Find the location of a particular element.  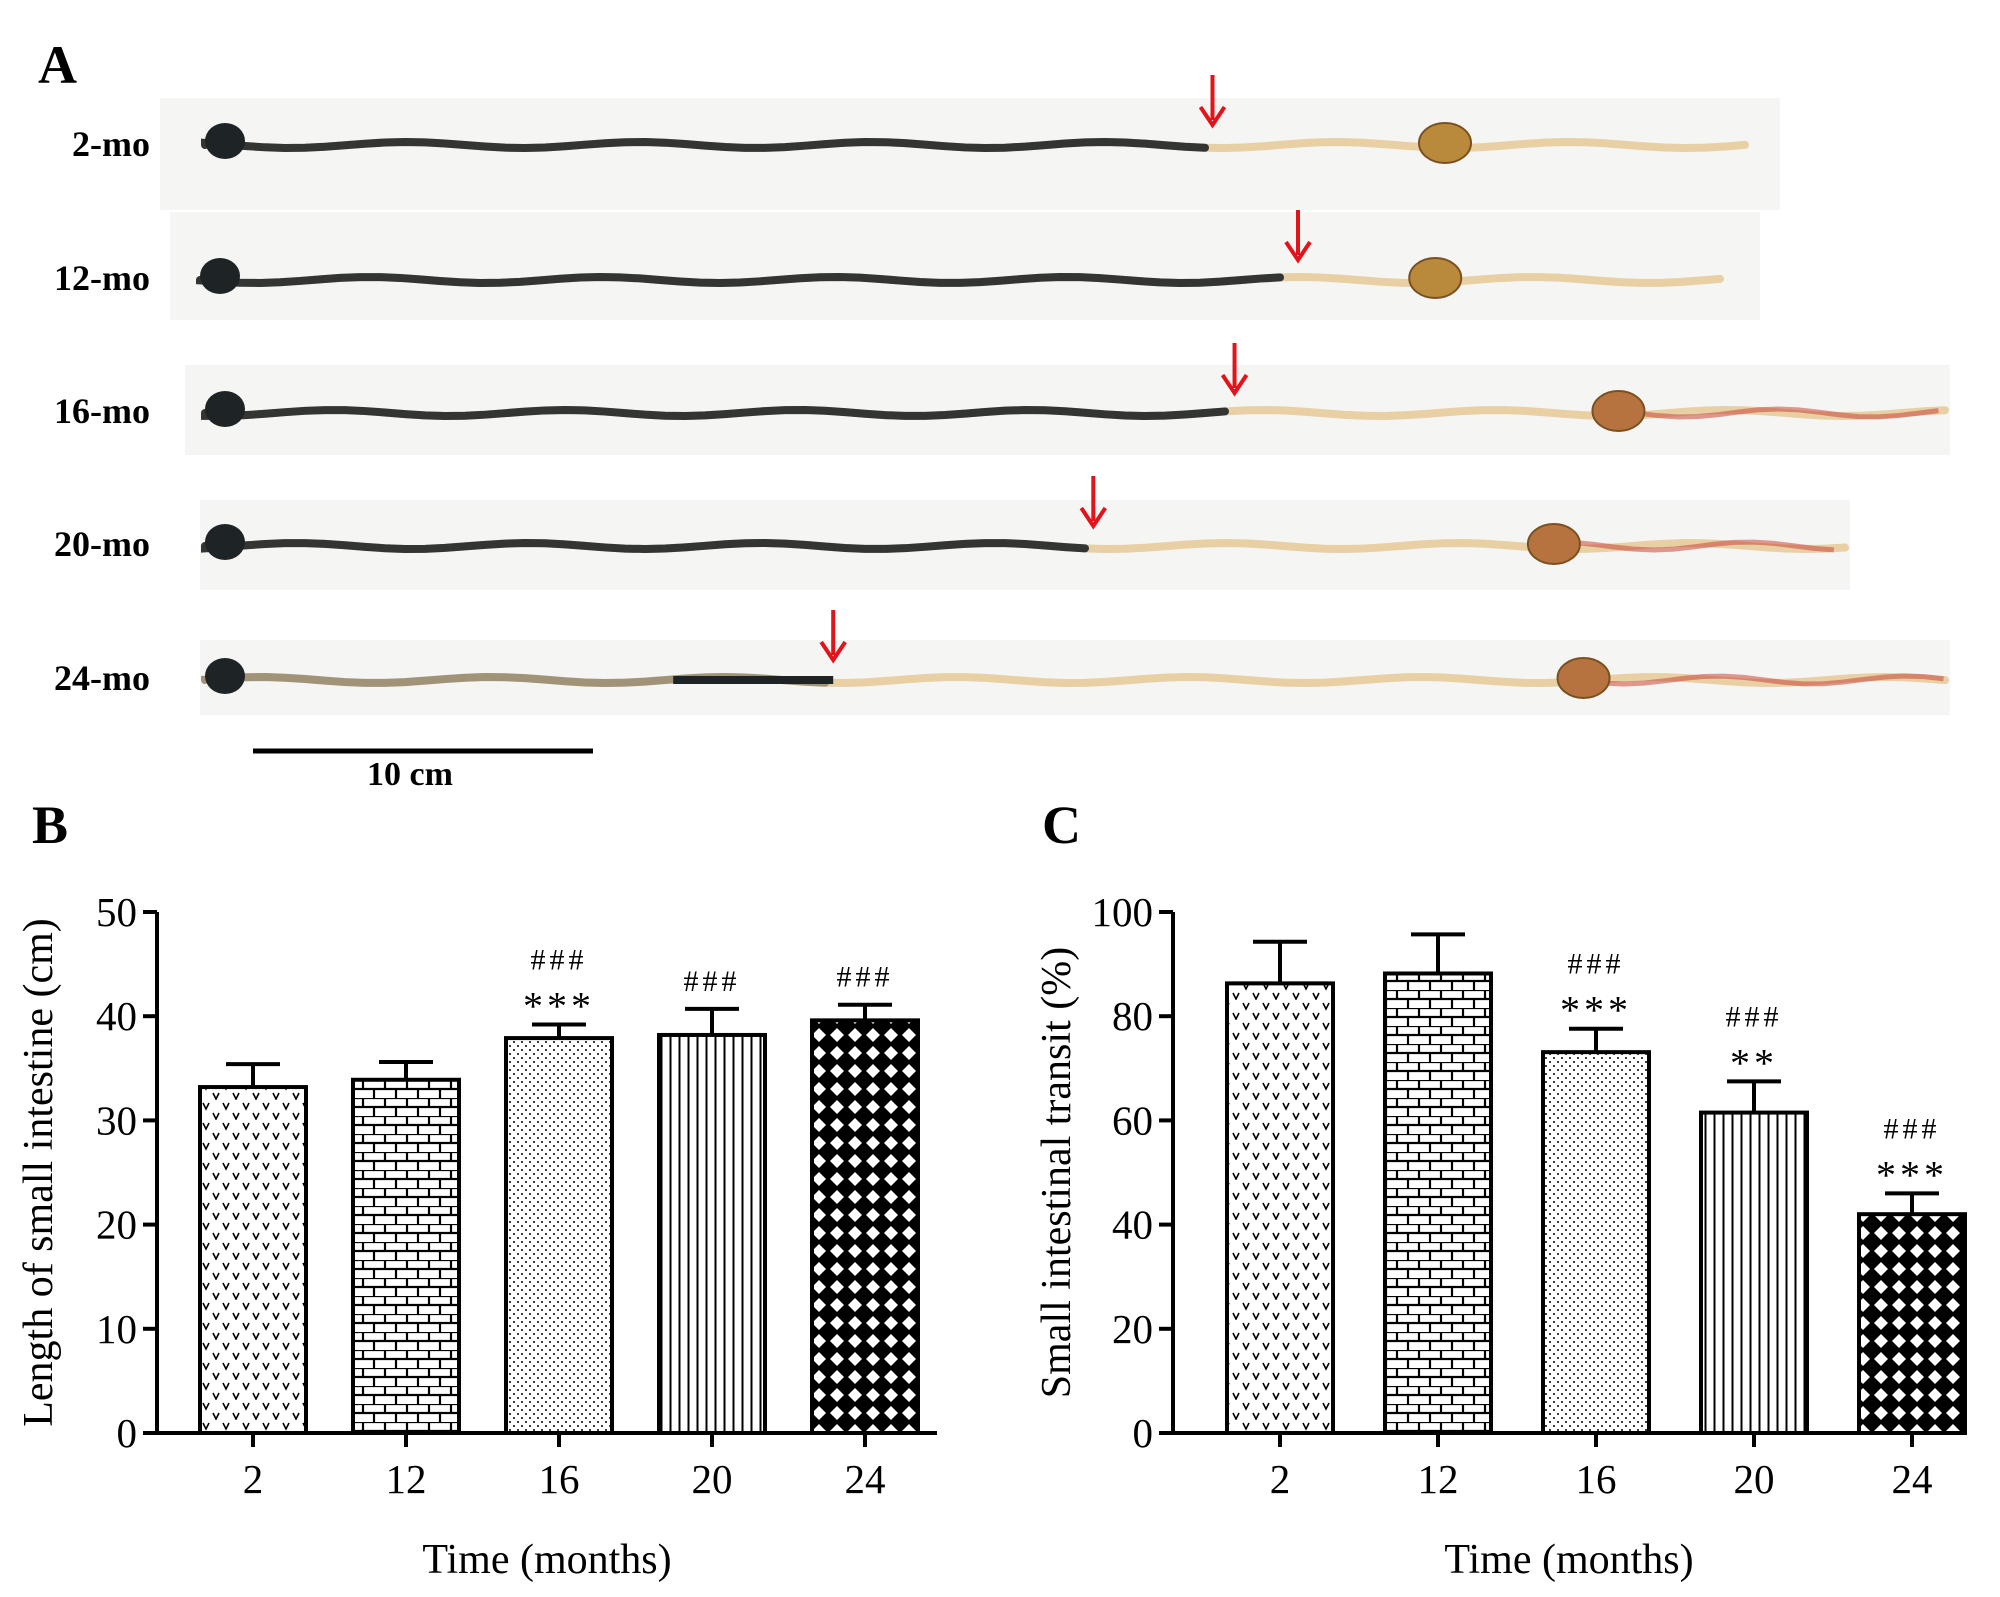

strip-label-20mo: 20-mo is located at coordinates (102, 544).